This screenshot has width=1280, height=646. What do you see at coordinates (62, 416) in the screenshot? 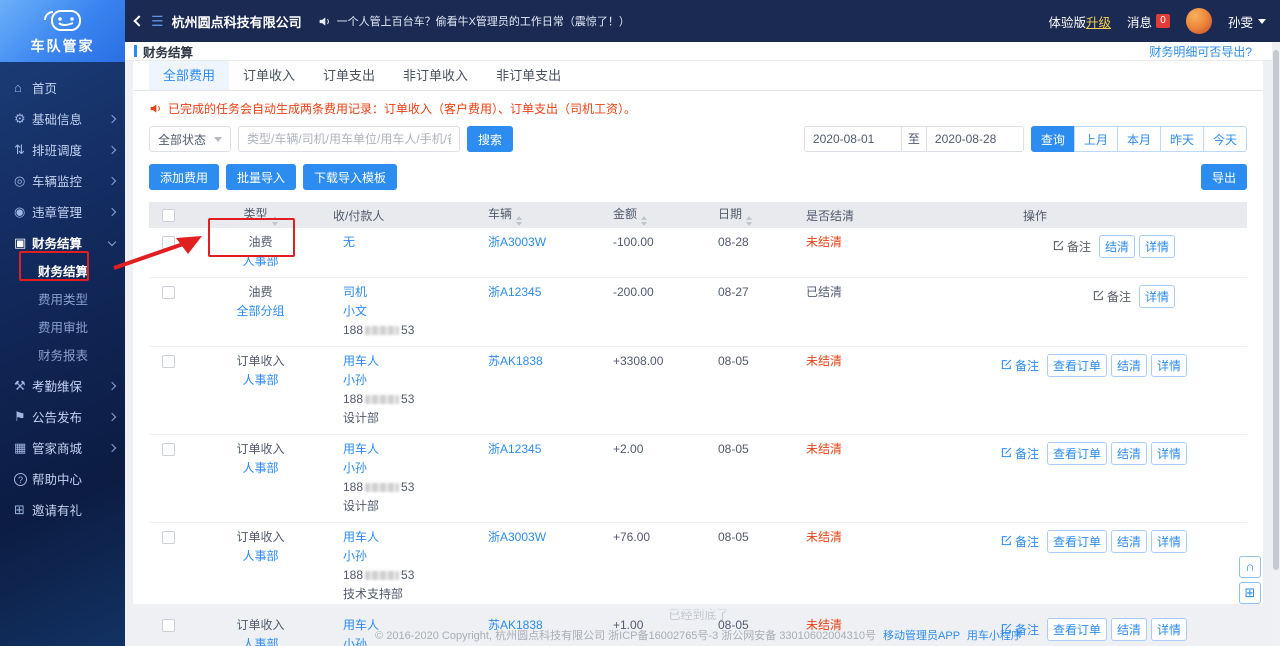
I see `sidebar-item-announcement: ⚑ 公告发布` at bounding box center [62, 416].